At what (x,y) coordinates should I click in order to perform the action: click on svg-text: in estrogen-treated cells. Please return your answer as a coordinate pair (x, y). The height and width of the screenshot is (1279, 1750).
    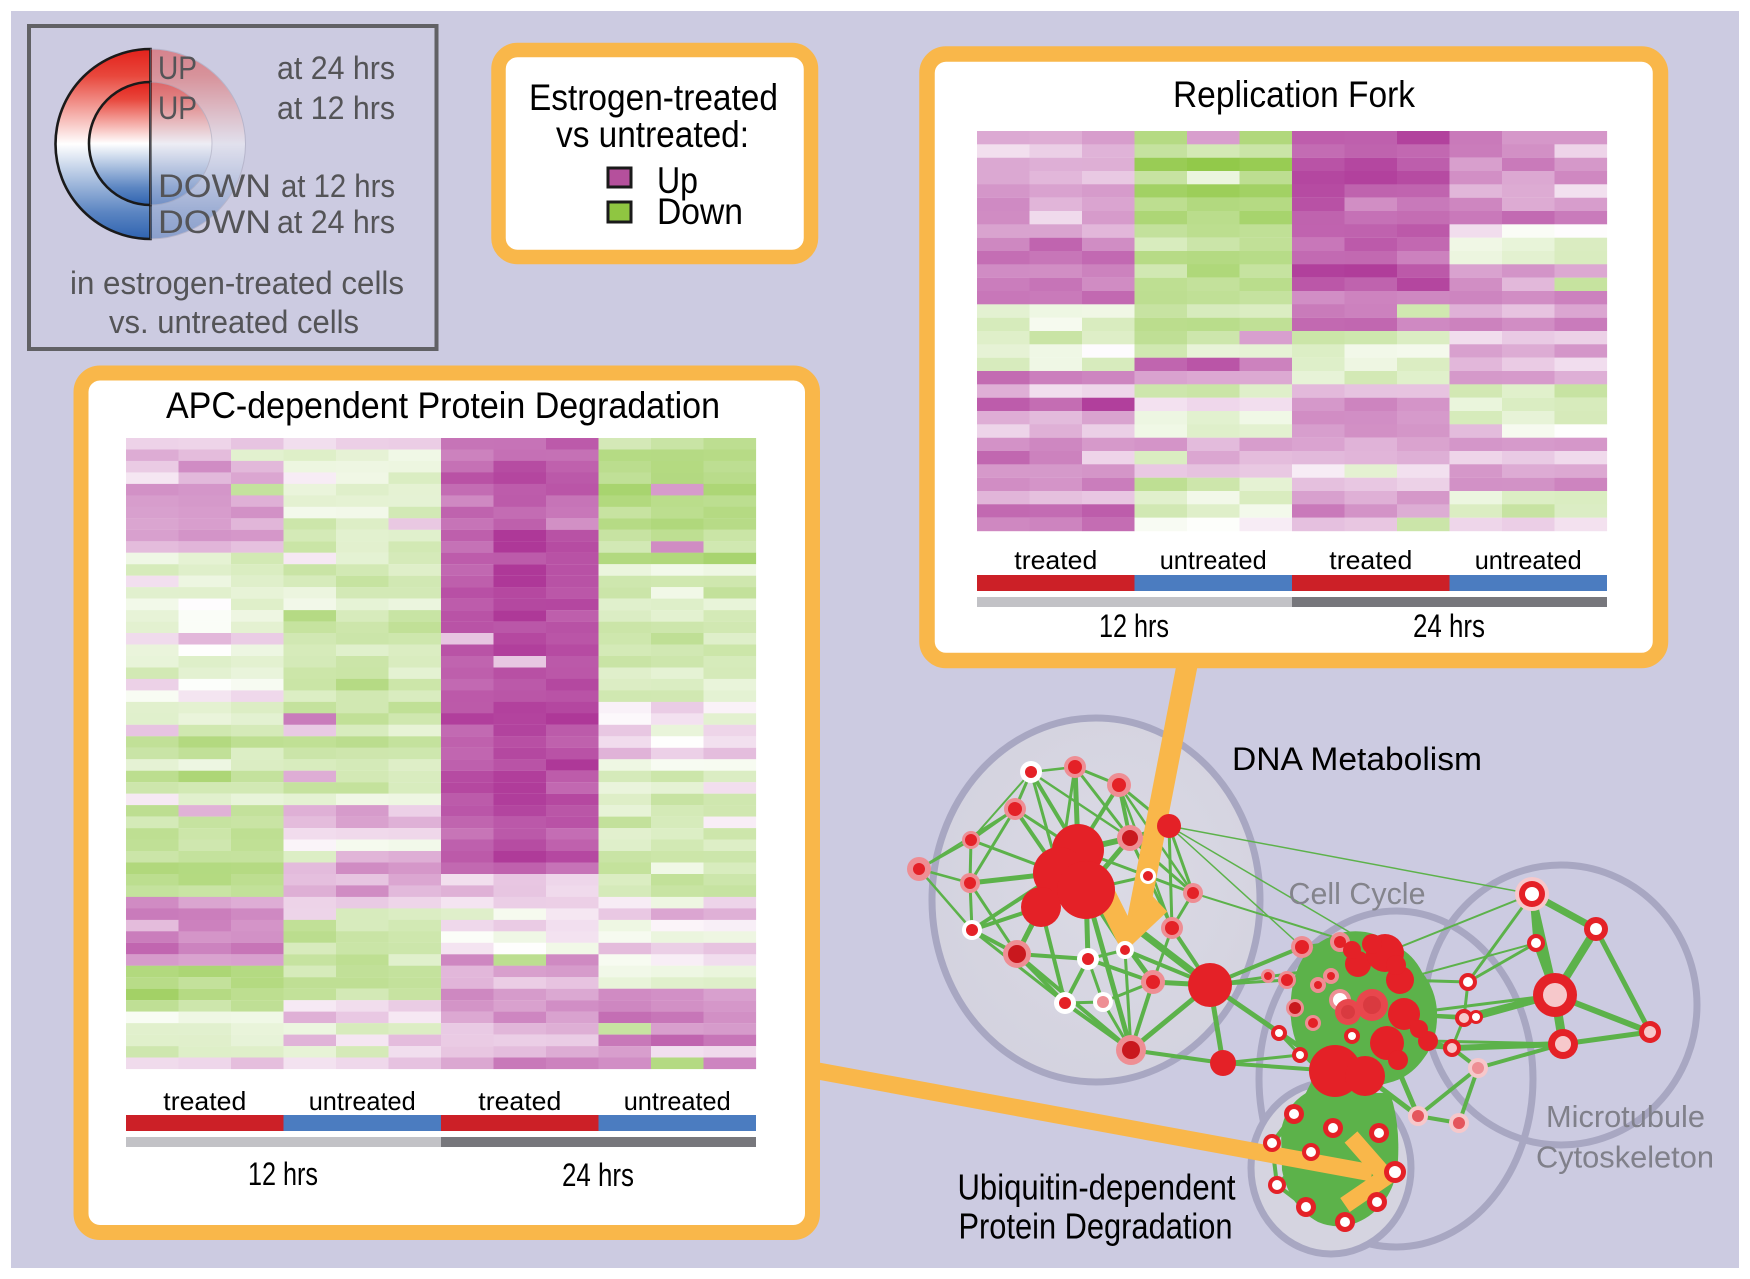
    Looking at the image, I should click on (237, 283).